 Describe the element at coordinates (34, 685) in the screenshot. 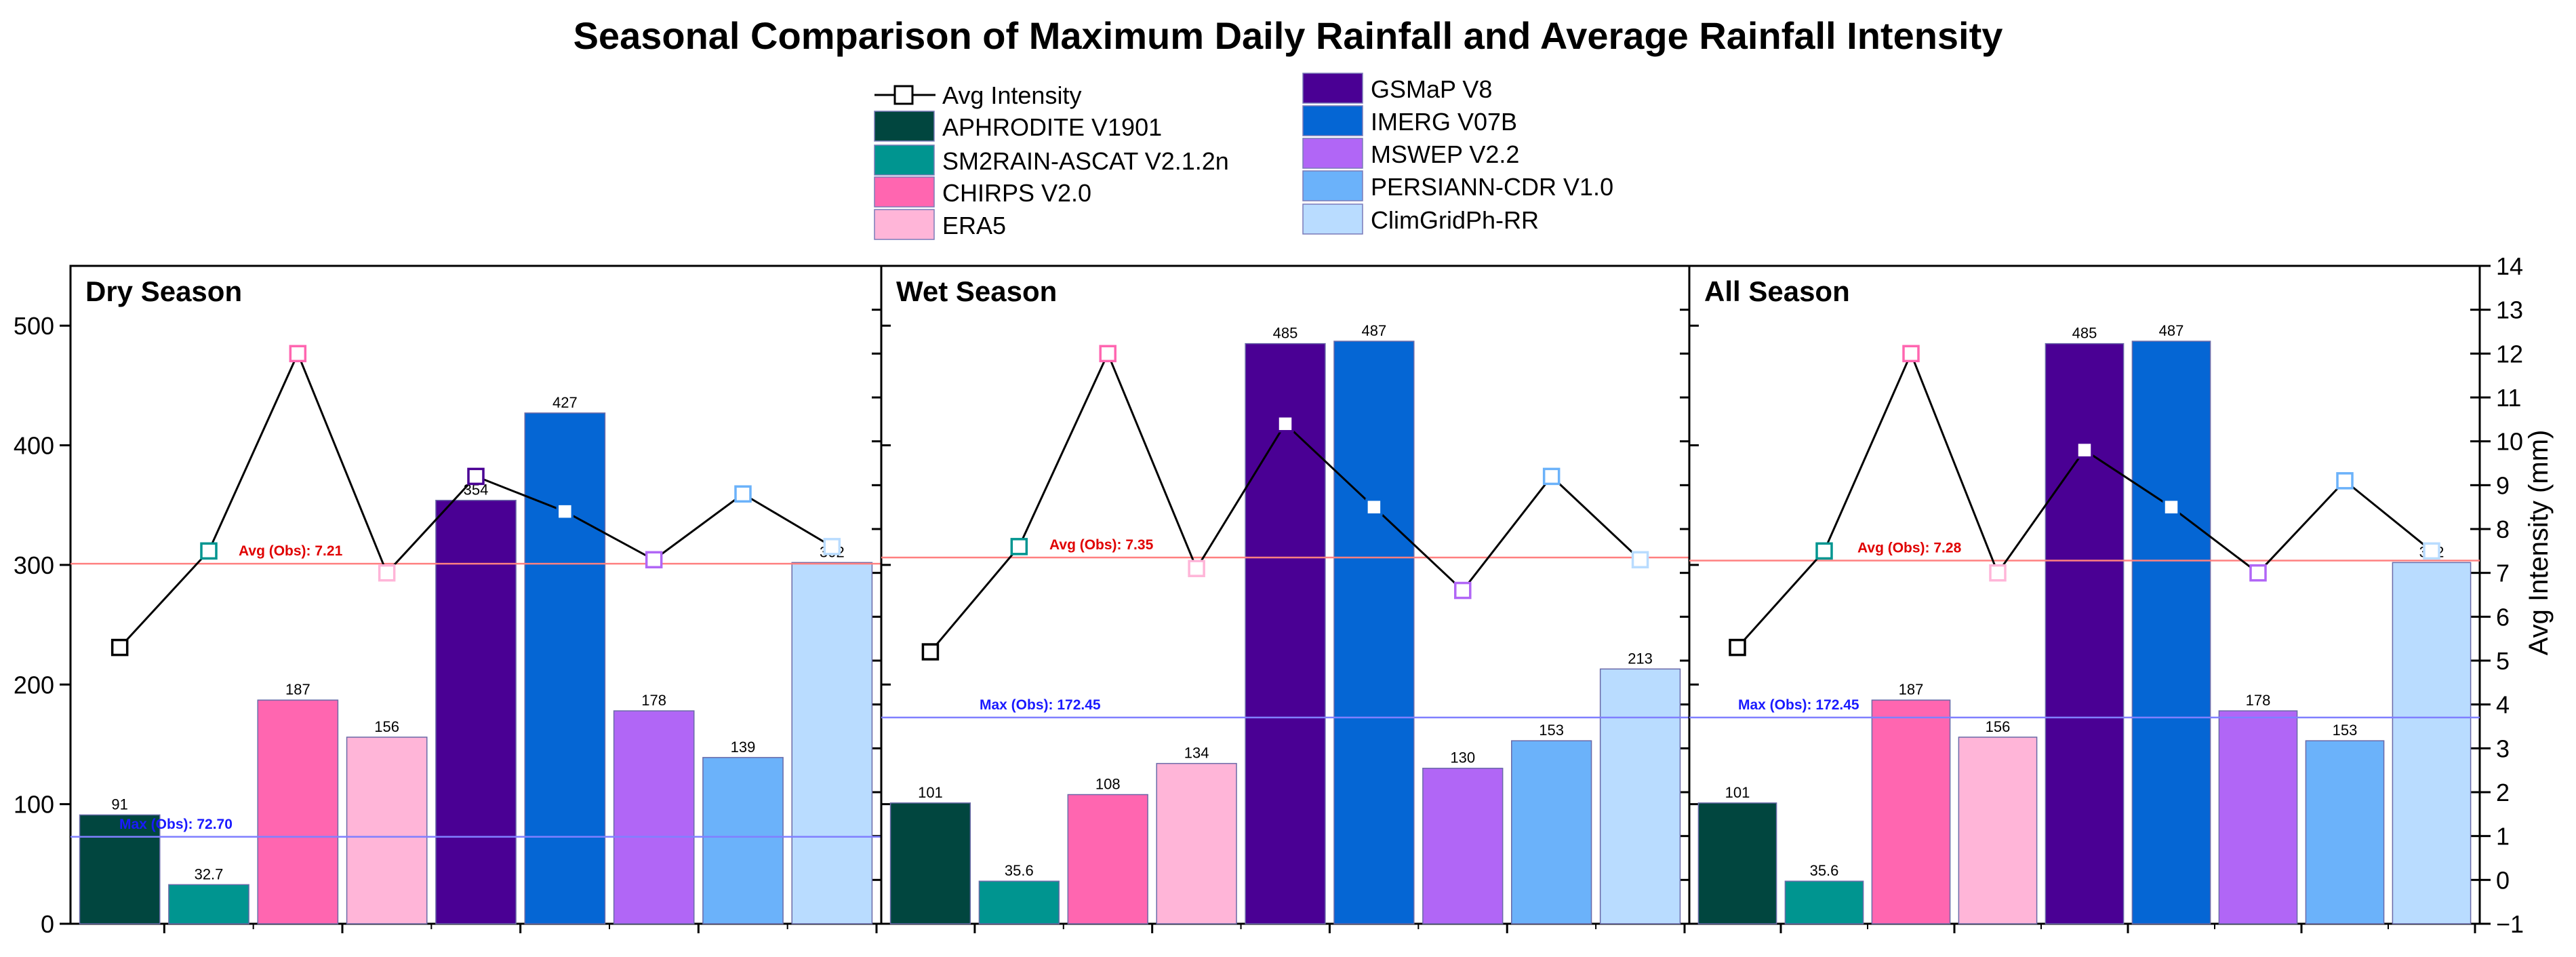

I see `left-tick-label-2: 200` at that location.